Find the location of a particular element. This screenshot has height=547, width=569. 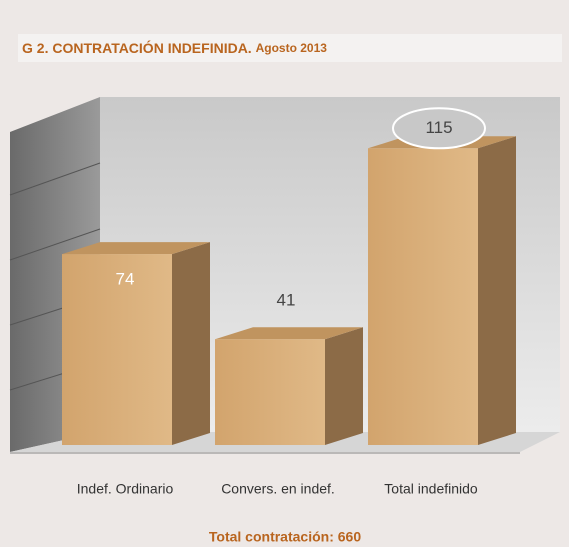

x-tick-label: Total indefinido is located at coordinates (431, 489).